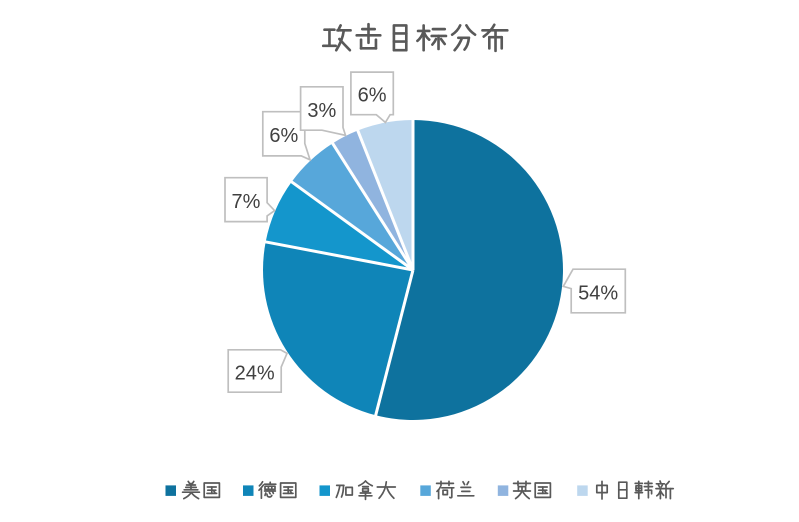 This screenshot has height=522, width=799. What do you see at coordinates (255, 373) in the screenshot?
I see `svg-text: 24%` at bounding box center [255, 373].